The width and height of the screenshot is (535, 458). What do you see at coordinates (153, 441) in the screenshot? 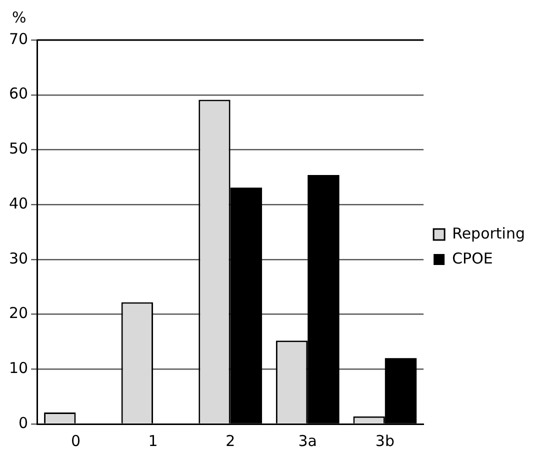
I see `x-tick-label: 1` at bounding box center [153, 441].